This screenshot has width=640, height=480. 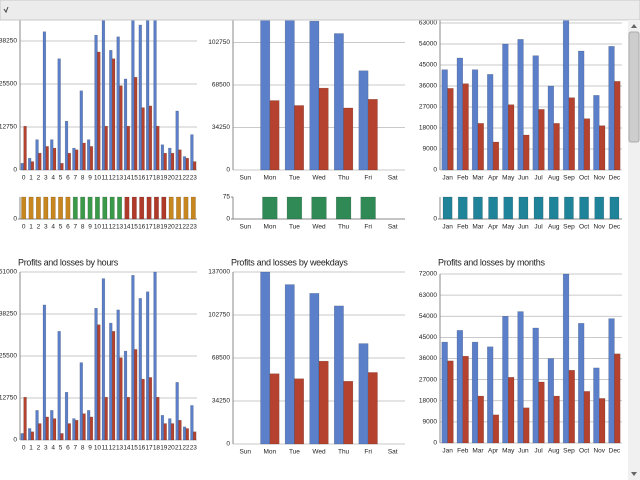 What do you see at coordinates (523, 451) in the screenshot?
I see `x-tick-label: Jun` at bounding box center [523, 451].